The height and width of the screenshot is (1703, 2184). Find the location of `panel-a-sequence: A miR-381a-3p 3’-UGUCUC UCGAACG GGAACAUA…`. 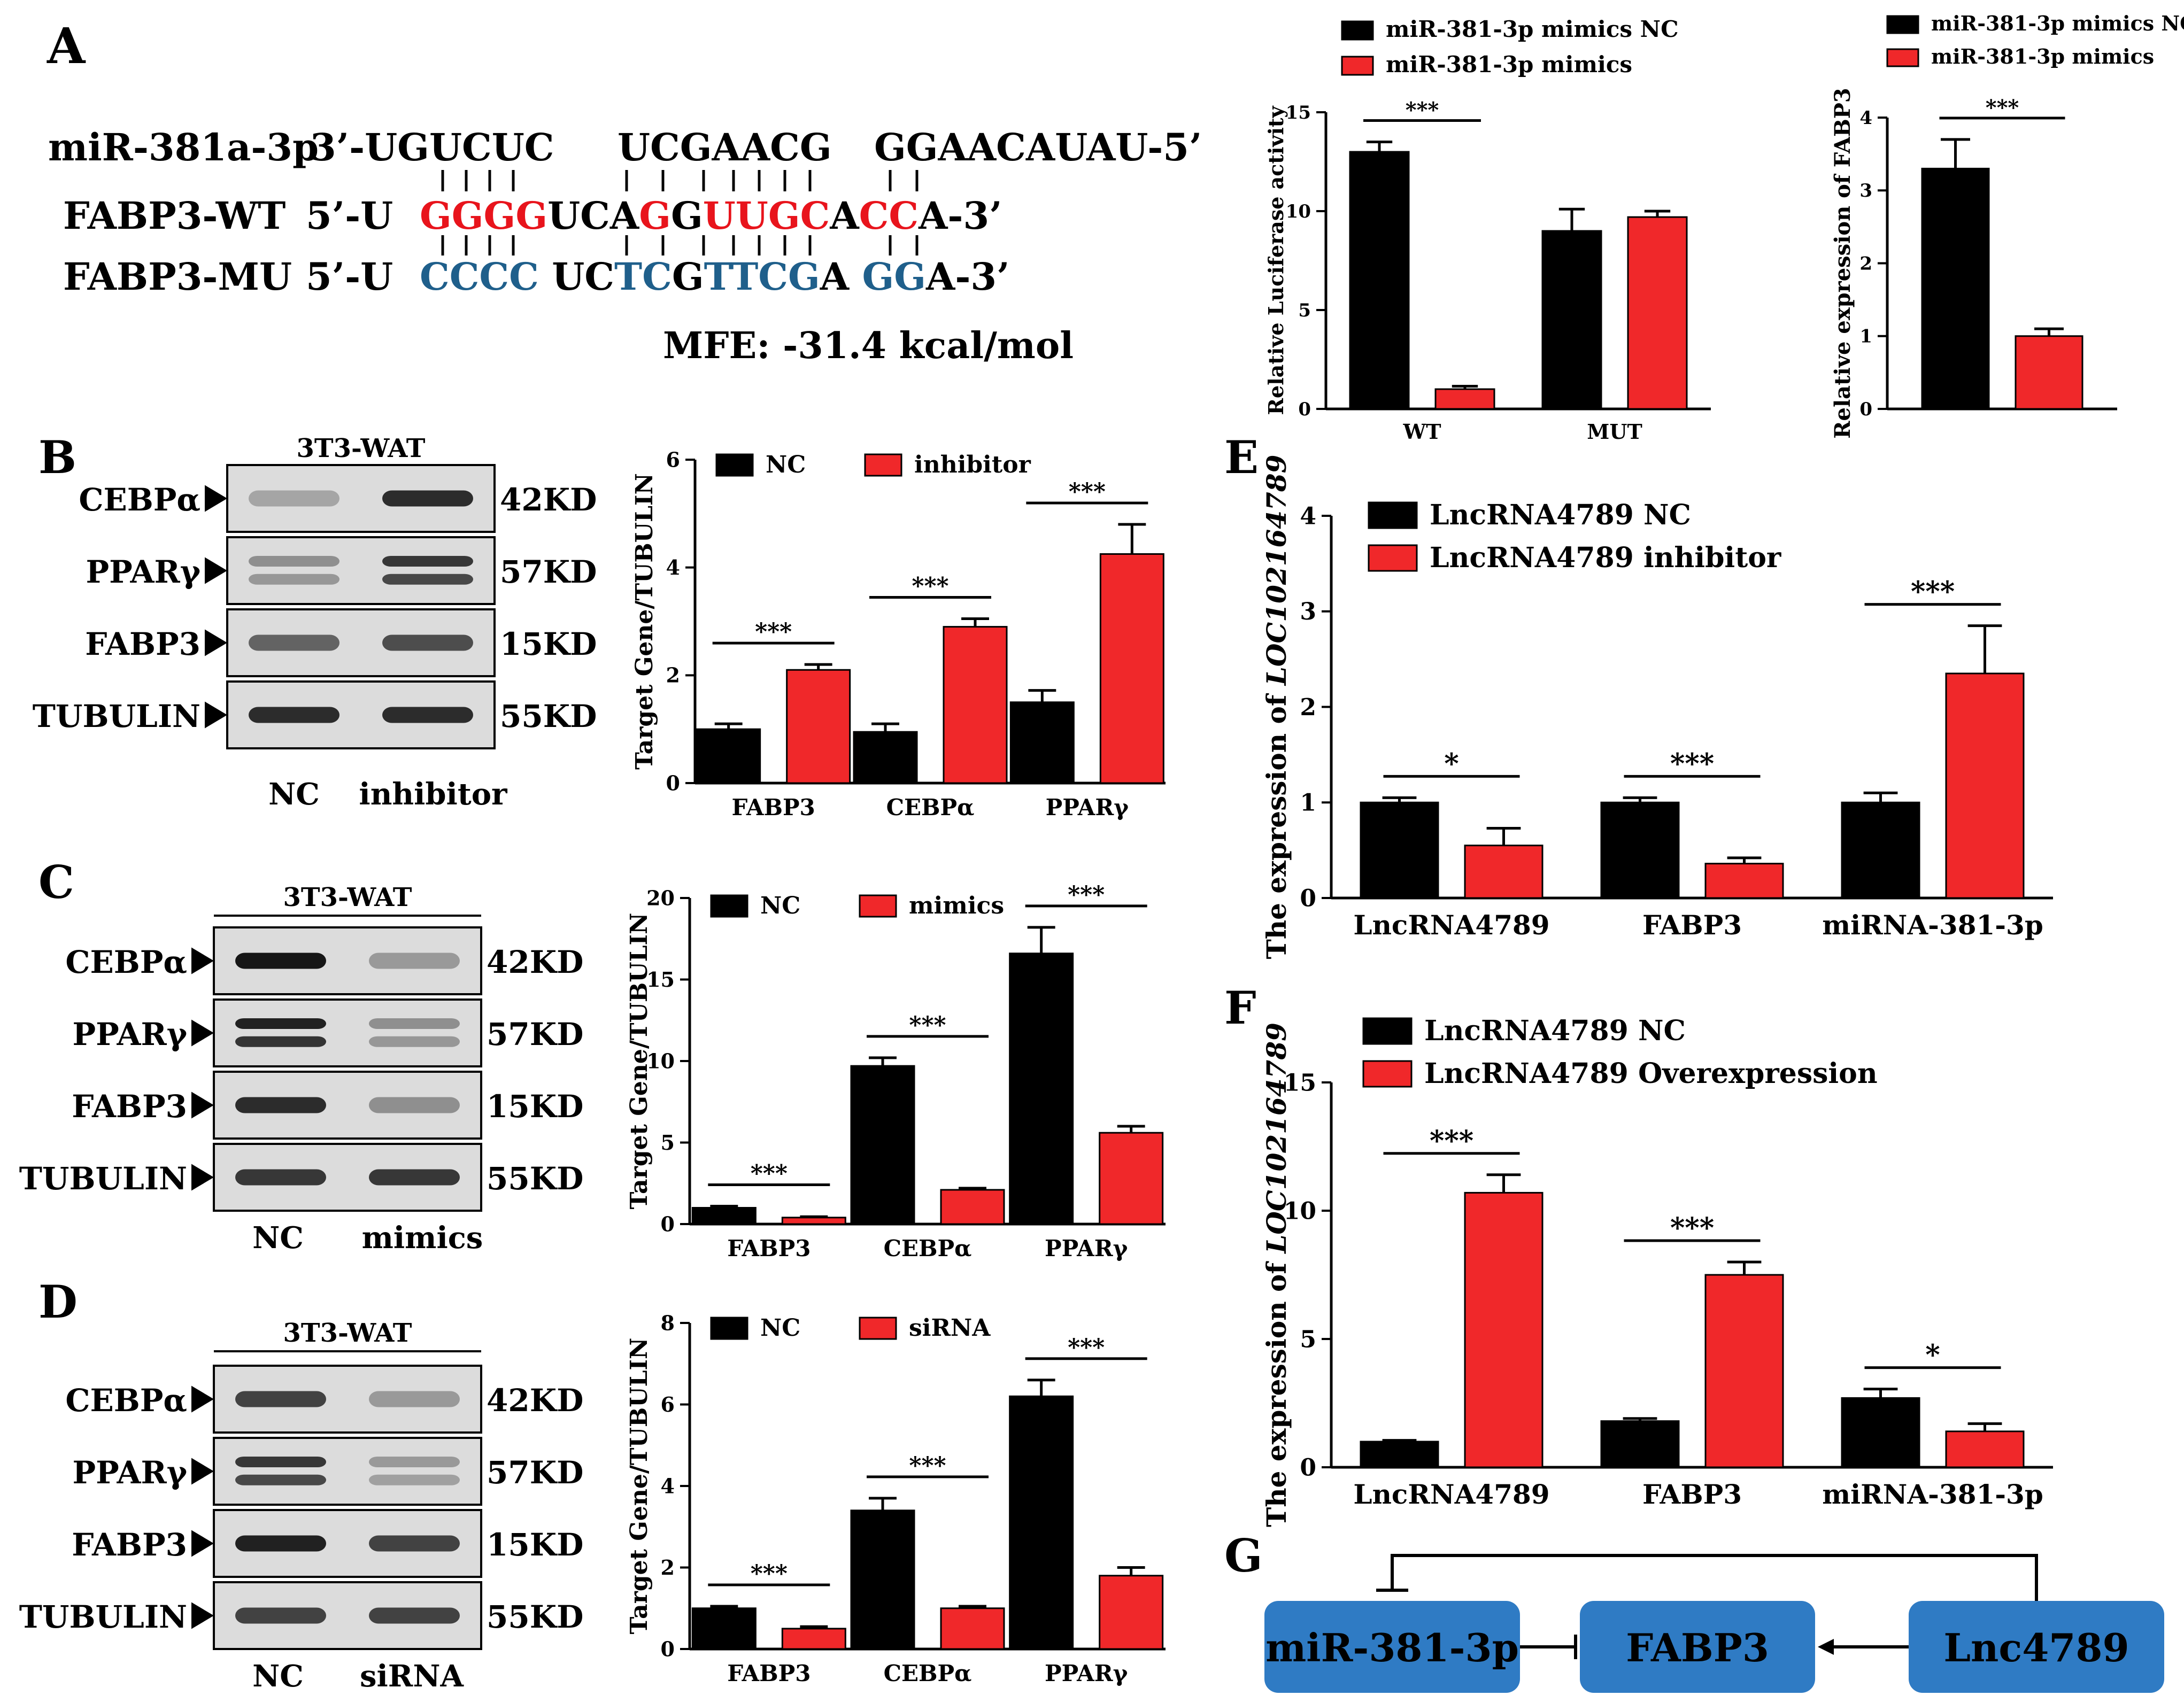

panel-a-sequence: A miR-381a-3p 3’-UGUCUC UCGAACG GGAACAUA… is located at coordinates (624, 192).